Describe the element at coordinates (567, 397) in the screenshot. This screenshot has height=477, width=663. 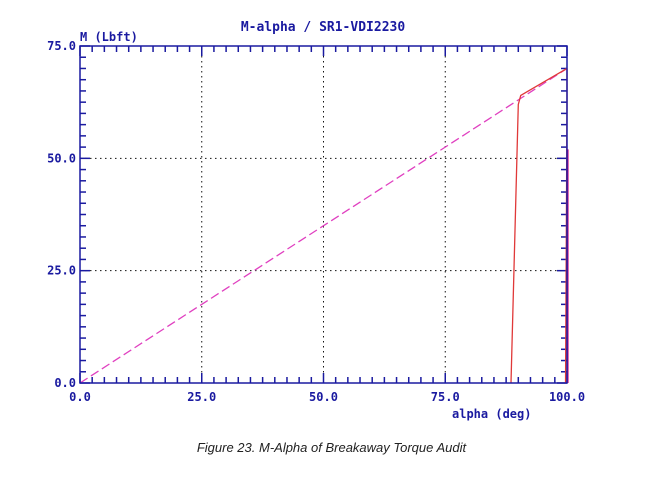
I see `x-tick-label: 100.0` at that location.